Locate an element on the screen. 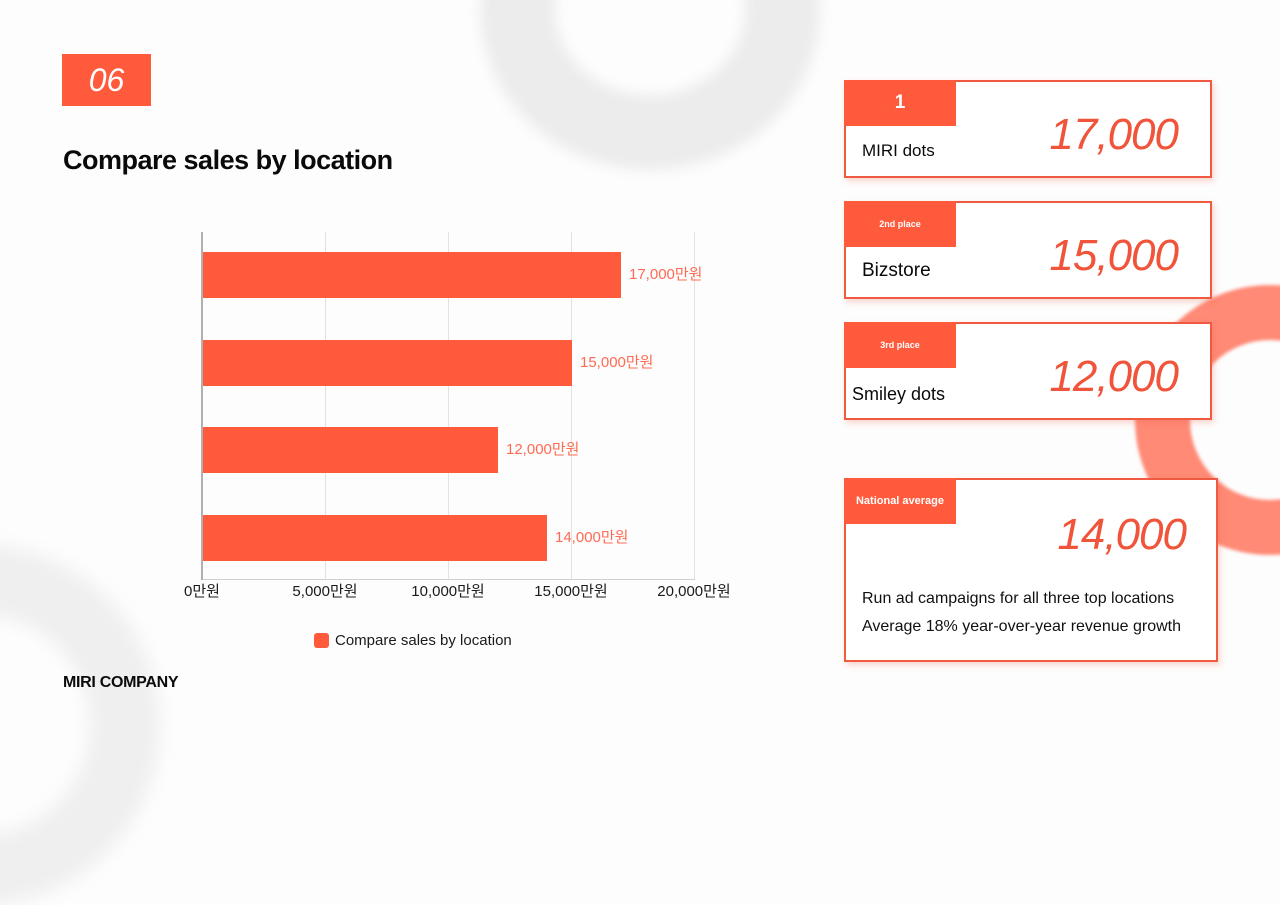 This screenshot has height=905, width=1280. x-axis is located at coordinates (448, 579).